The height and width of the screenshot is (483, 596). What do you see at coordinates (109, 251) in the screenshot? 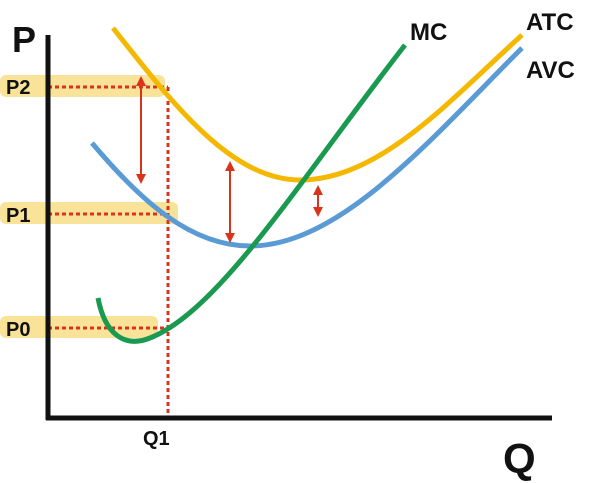
I see `guide-lines` at bounding box center [109, 251].